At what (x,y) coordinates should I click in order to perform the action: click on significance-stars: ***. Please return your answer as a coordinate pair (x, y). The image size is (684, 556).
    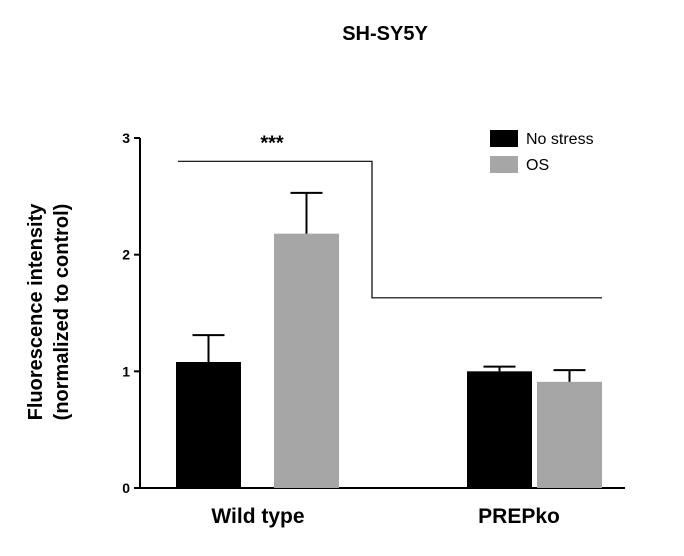
    Looking at the image, I should click on (272, 143).